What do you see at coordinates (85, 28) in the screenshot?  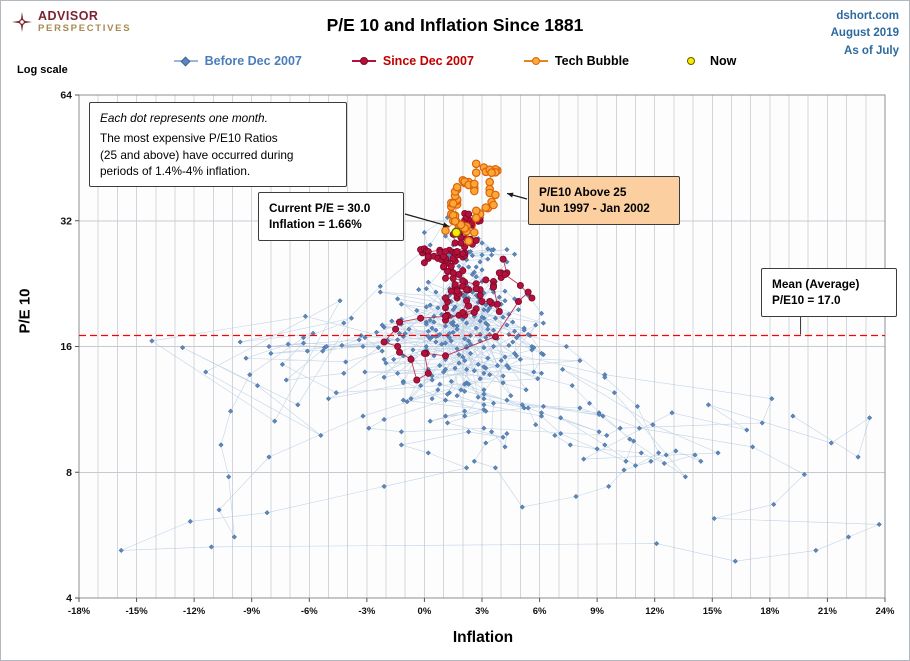 I see `logo-line2: PERSPECTIVES` at bounding box center [85, 28].